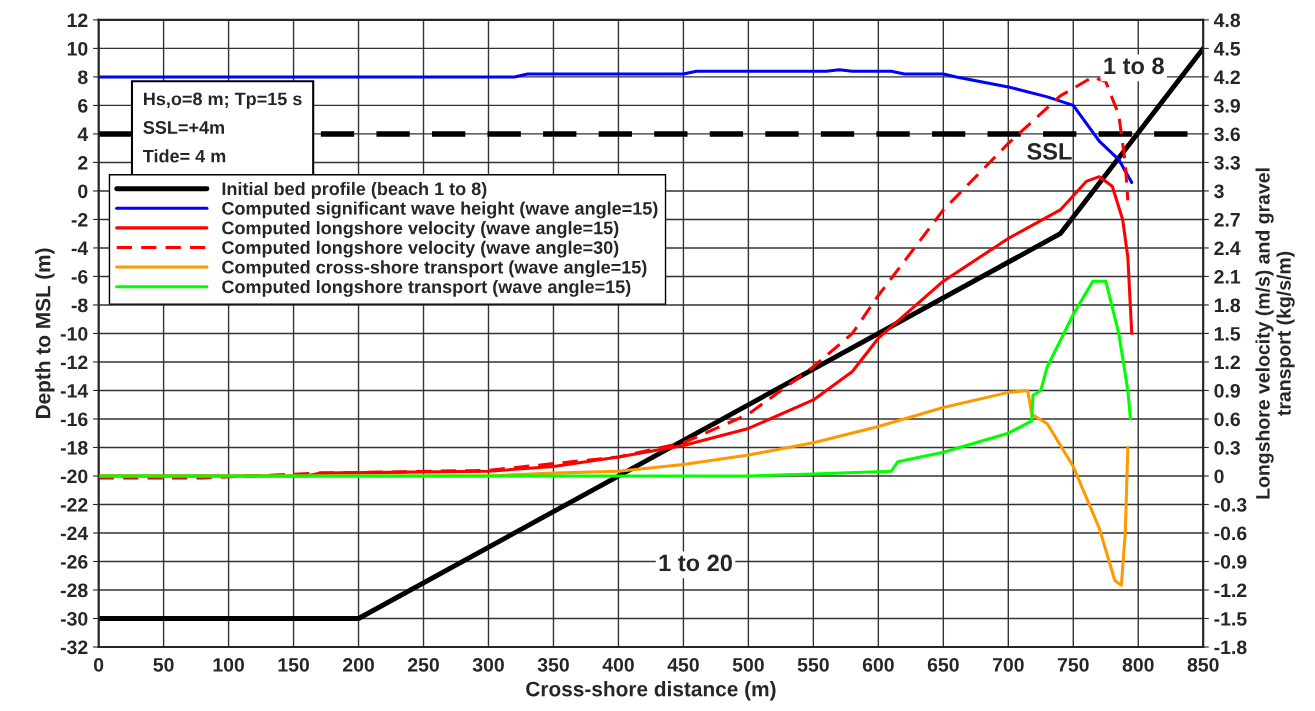 The image size is (1315, 711). What do you see at coordinates (695, 563) in the screenshot?
I see `annotation: 1 to 20` at bounding box center [695, 563].